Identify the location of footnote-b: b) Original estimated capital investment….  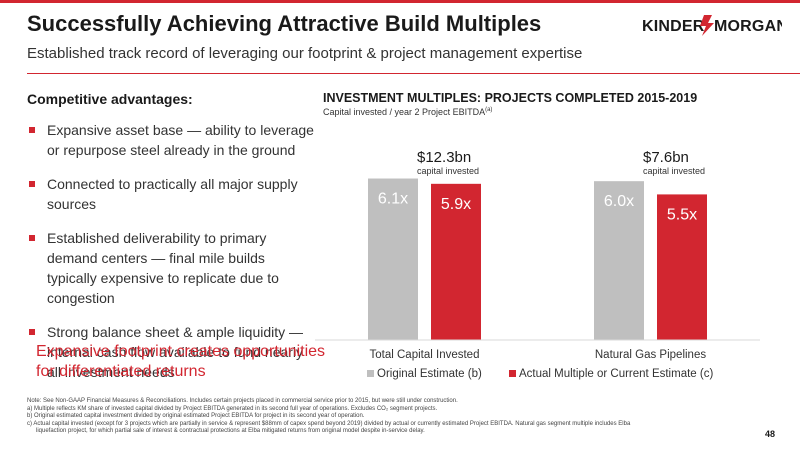
(196, 416).